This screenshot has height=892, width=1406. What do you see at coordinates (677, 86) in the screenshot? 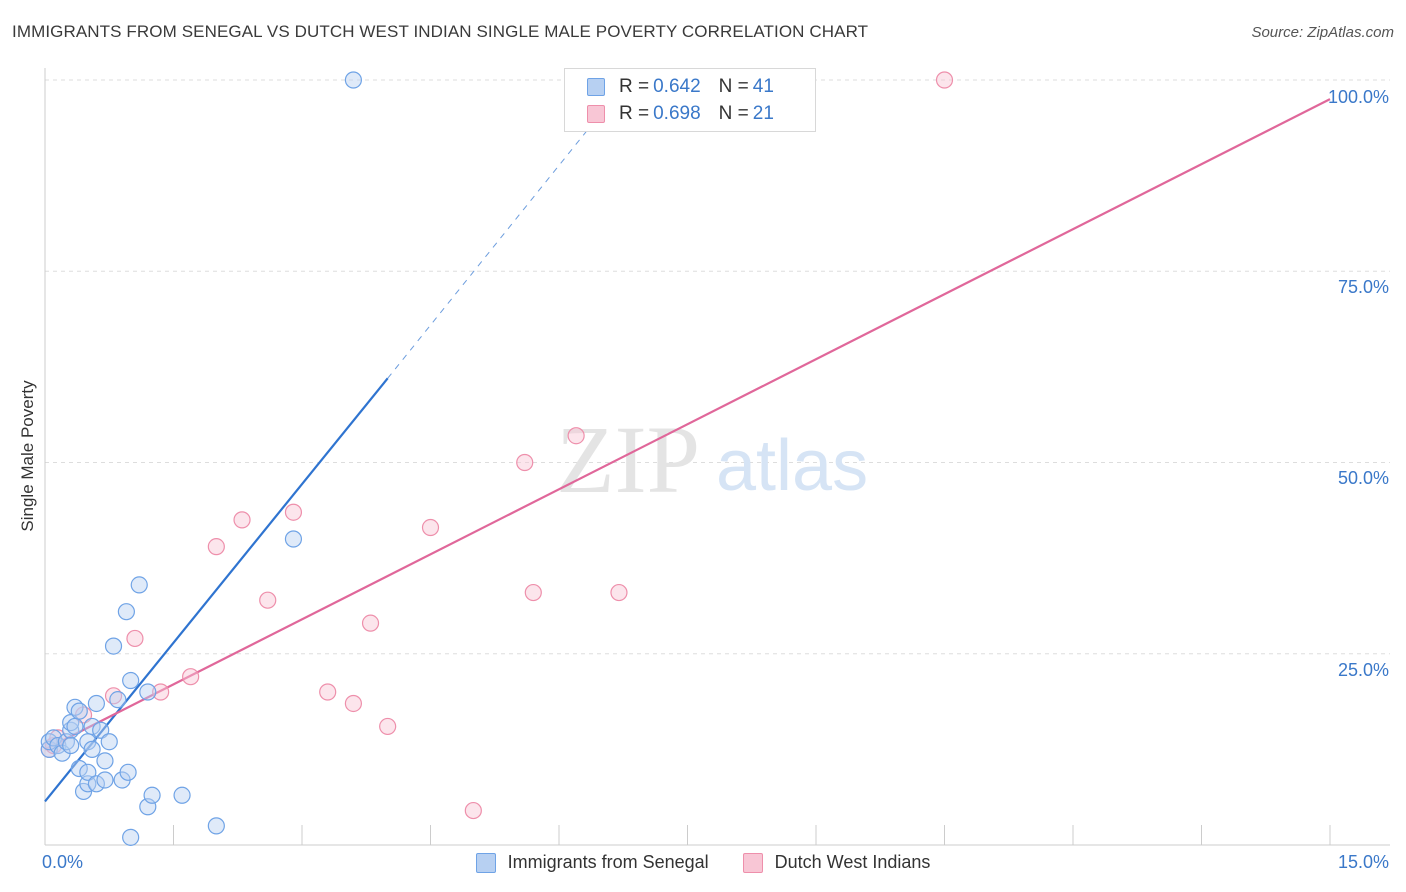
I see `legend-r-value: 0.642` at bounding box center [677, 86].